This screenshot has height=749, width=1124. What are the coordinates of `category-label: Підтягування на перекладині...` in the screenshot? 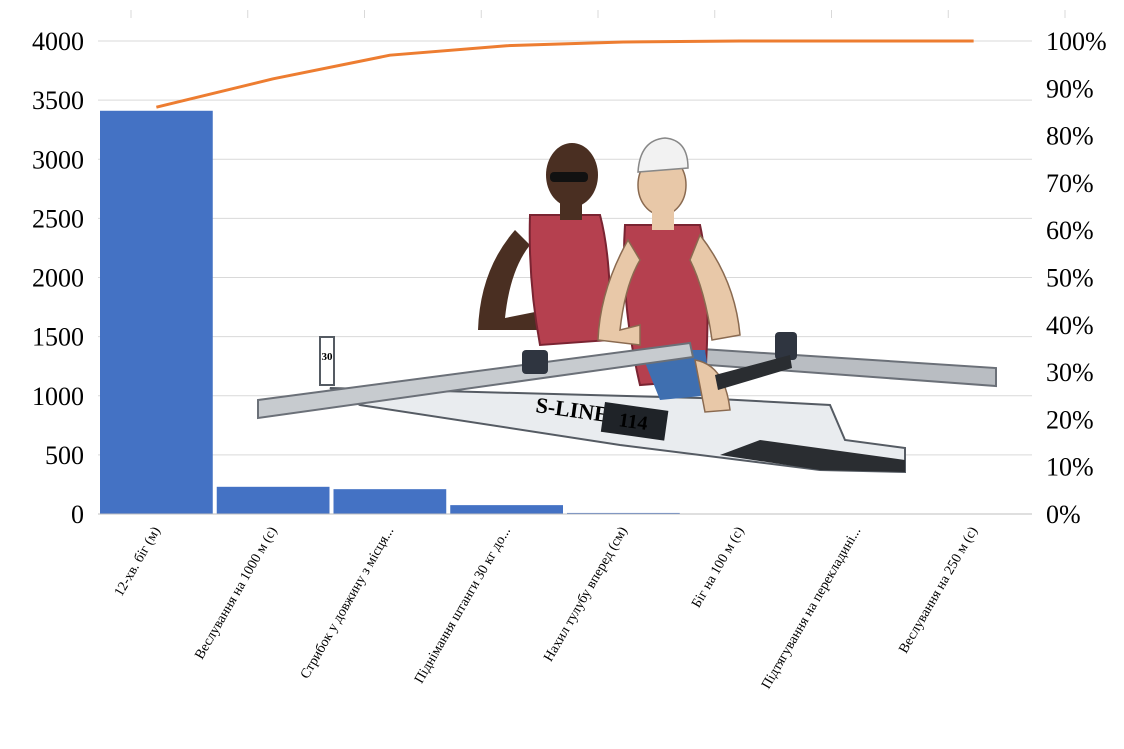 It's located at (811, 608).